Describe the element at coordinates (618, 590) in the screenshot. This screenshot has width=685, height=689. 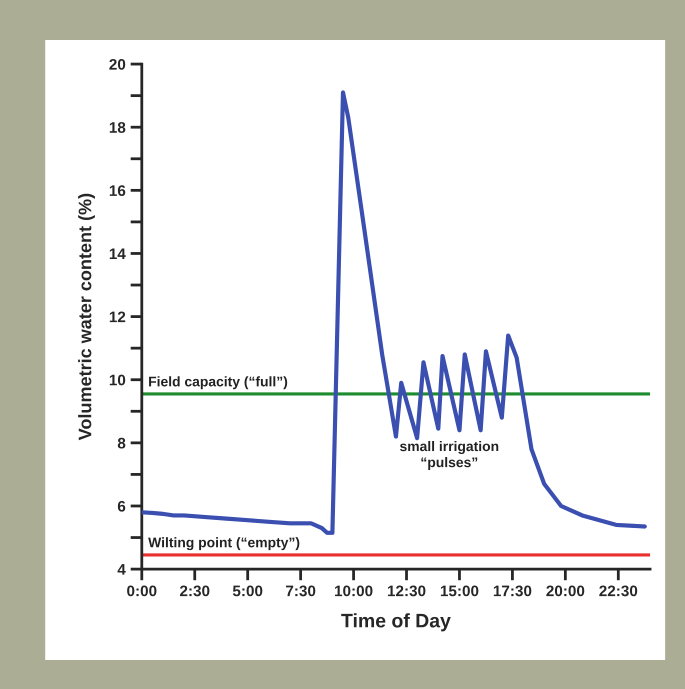
I see `x-tick-label: 22:30` at that location.